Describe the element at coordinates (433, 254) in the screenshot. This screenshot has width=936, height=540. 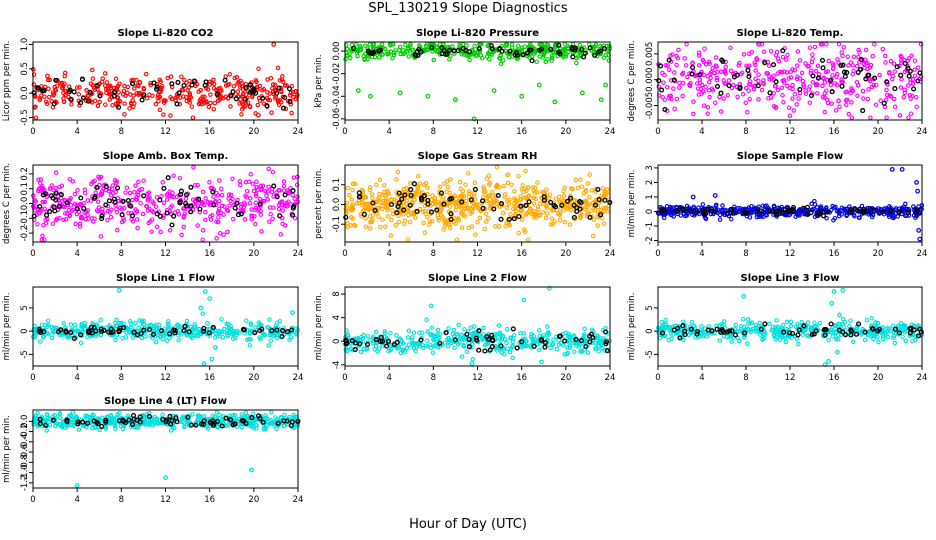
I see `x-tick-label: 8` at that location.